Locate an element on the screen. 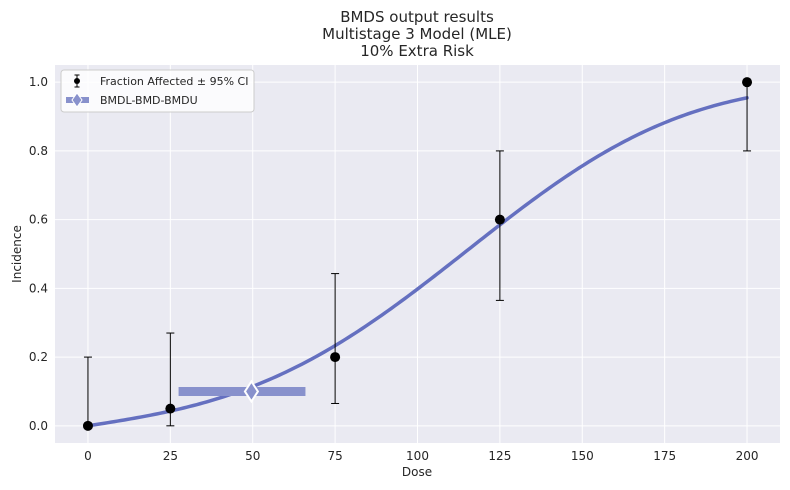  x-tick-label: 175 is located at coordinates (664, 456).